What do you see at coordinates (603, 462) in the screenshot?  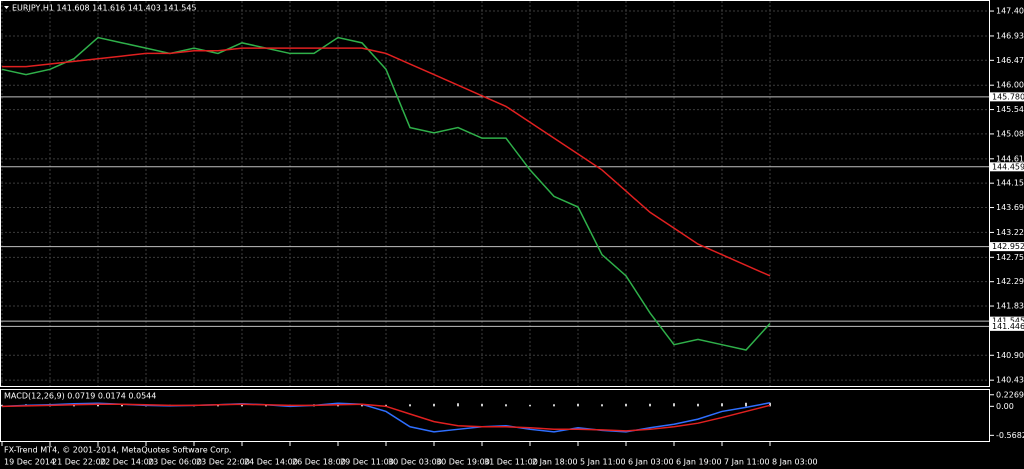 I see `x-tick-label: 5 Jan 11:00` at bounding box center [603, 462].